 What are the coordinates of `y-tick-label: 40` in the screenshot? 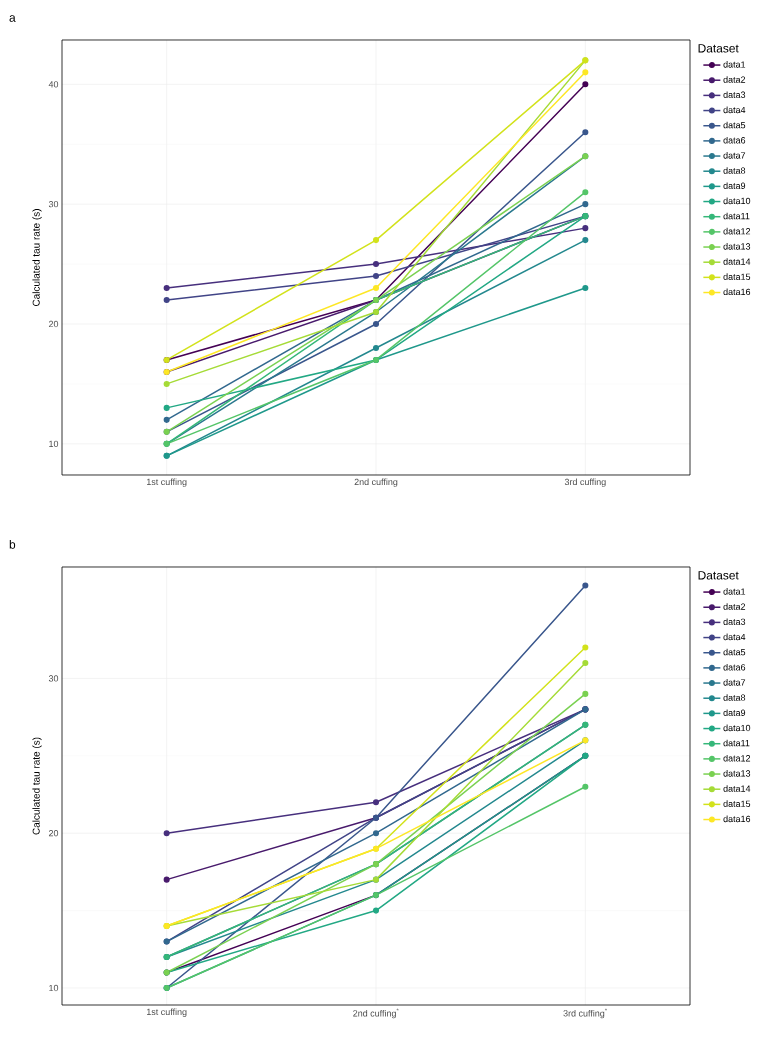 It's located at (53, 84).